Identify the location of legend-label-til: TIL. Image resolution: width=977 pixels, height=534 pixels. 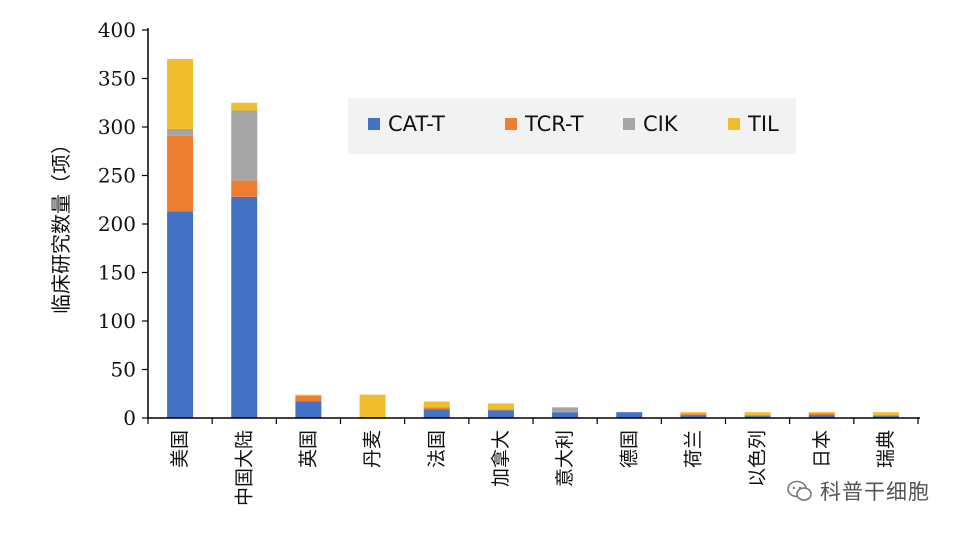
(763, 124).